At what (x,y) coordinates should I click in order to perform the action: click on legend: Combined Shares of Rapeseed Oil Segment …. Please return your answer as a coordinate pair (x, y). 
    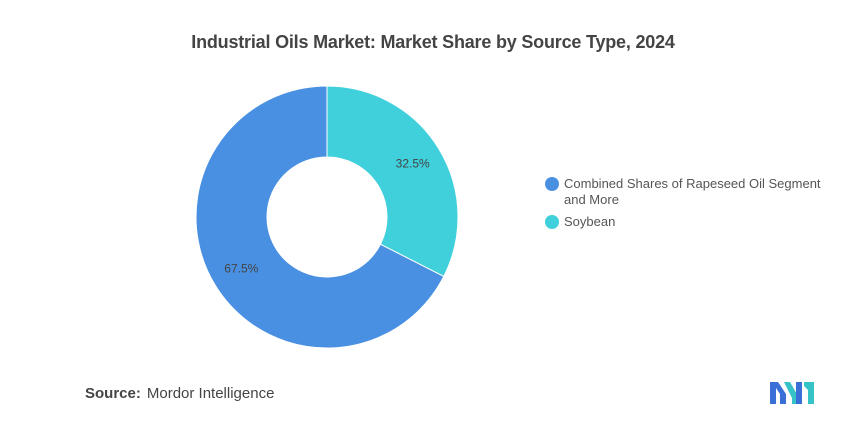
    Looking at the image, I should click on (695, 206).